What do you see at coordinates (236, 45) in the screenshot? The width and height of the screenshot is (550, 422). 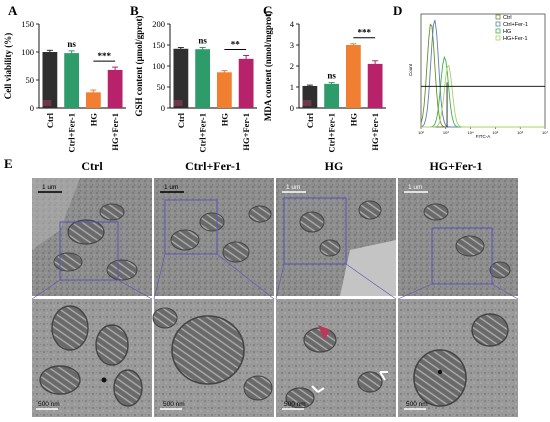 I see `significance-label: **` at bounding box center [236, 45].